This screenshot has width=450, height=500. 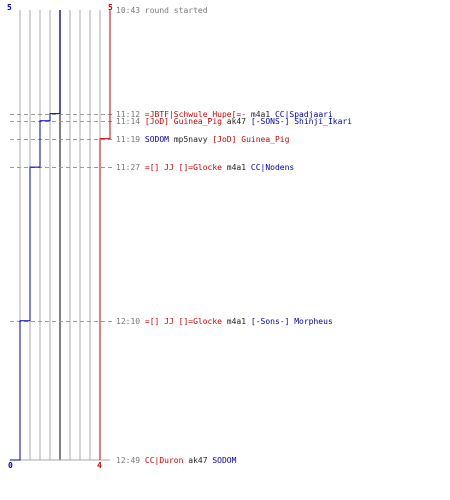 What do you see at coordinates (130, 121) in the screenshot?
I see `event-time: 11:14` at bounding box center [130, 121].